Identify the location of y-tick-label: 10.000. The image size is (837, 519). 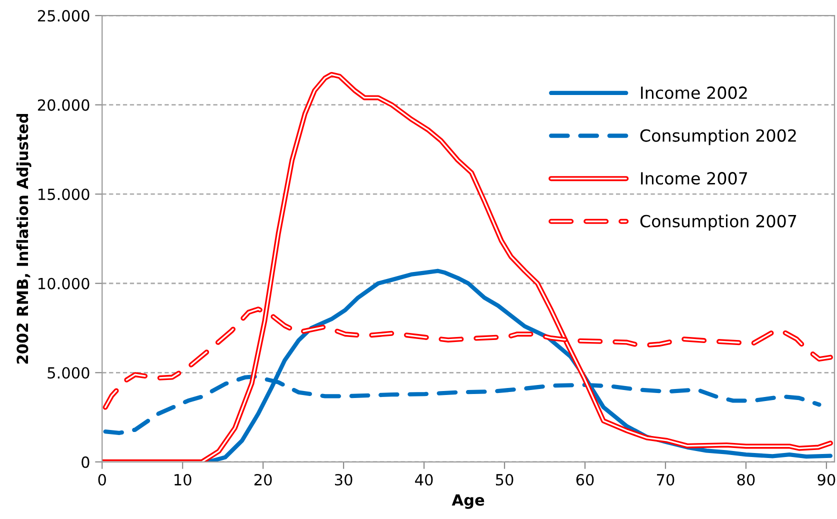
(64, 284).